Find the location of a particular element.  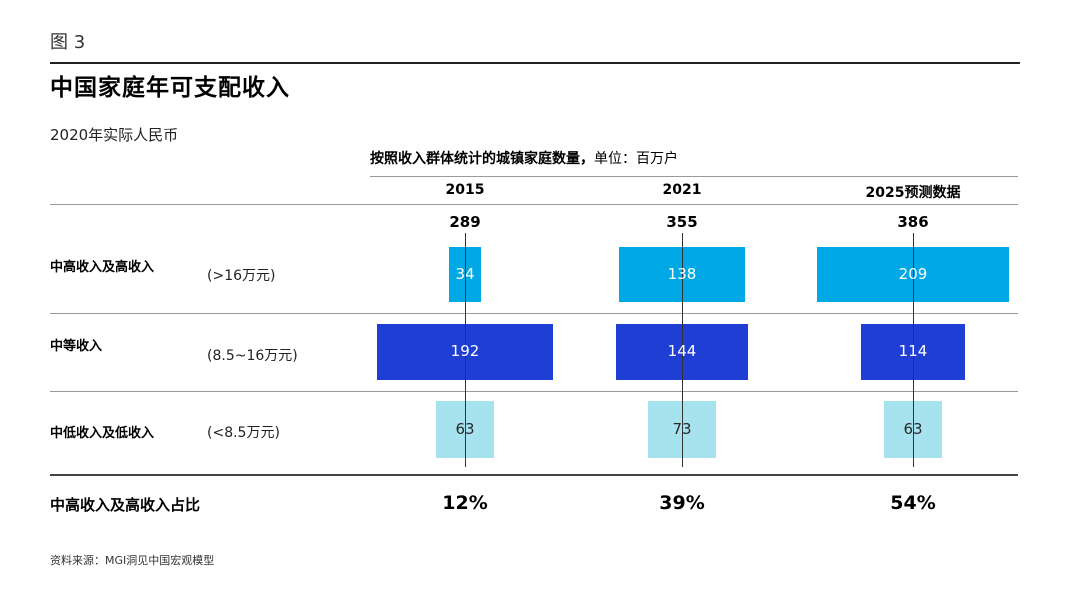

bar-2015-high is located at coordinates (465, 274).